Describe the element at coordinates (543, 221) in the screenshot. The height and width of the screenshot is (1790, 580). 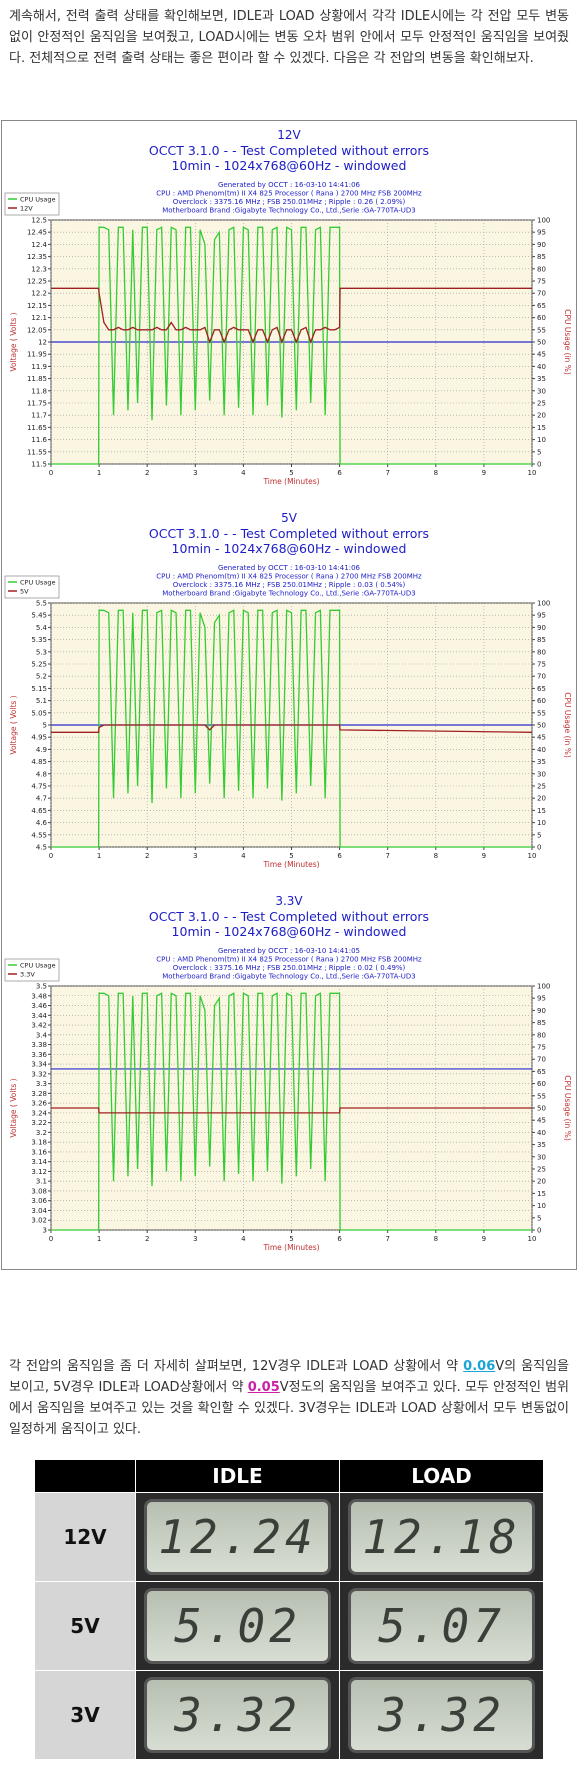
I see `y2-tick-label: 100` at that location.